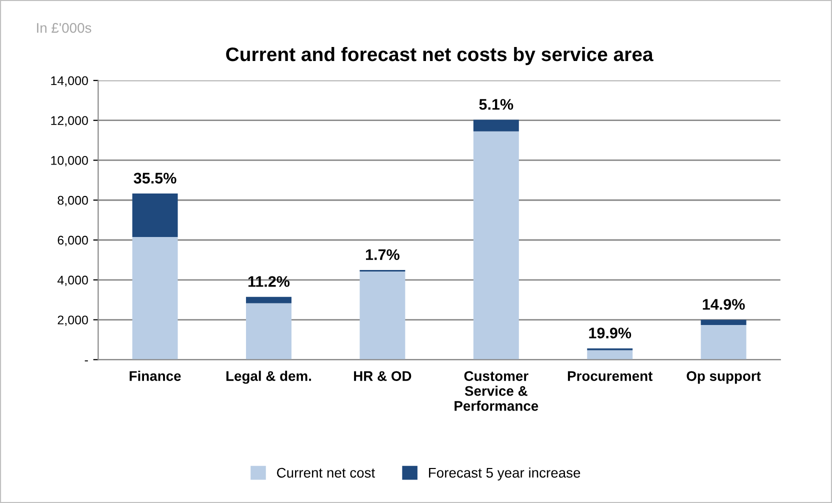 This screenshot has width=832, height=503. Describe the element at coordinates (383, 376) in the screenshot. I see `x-tick-label: HR & OD` at that location.